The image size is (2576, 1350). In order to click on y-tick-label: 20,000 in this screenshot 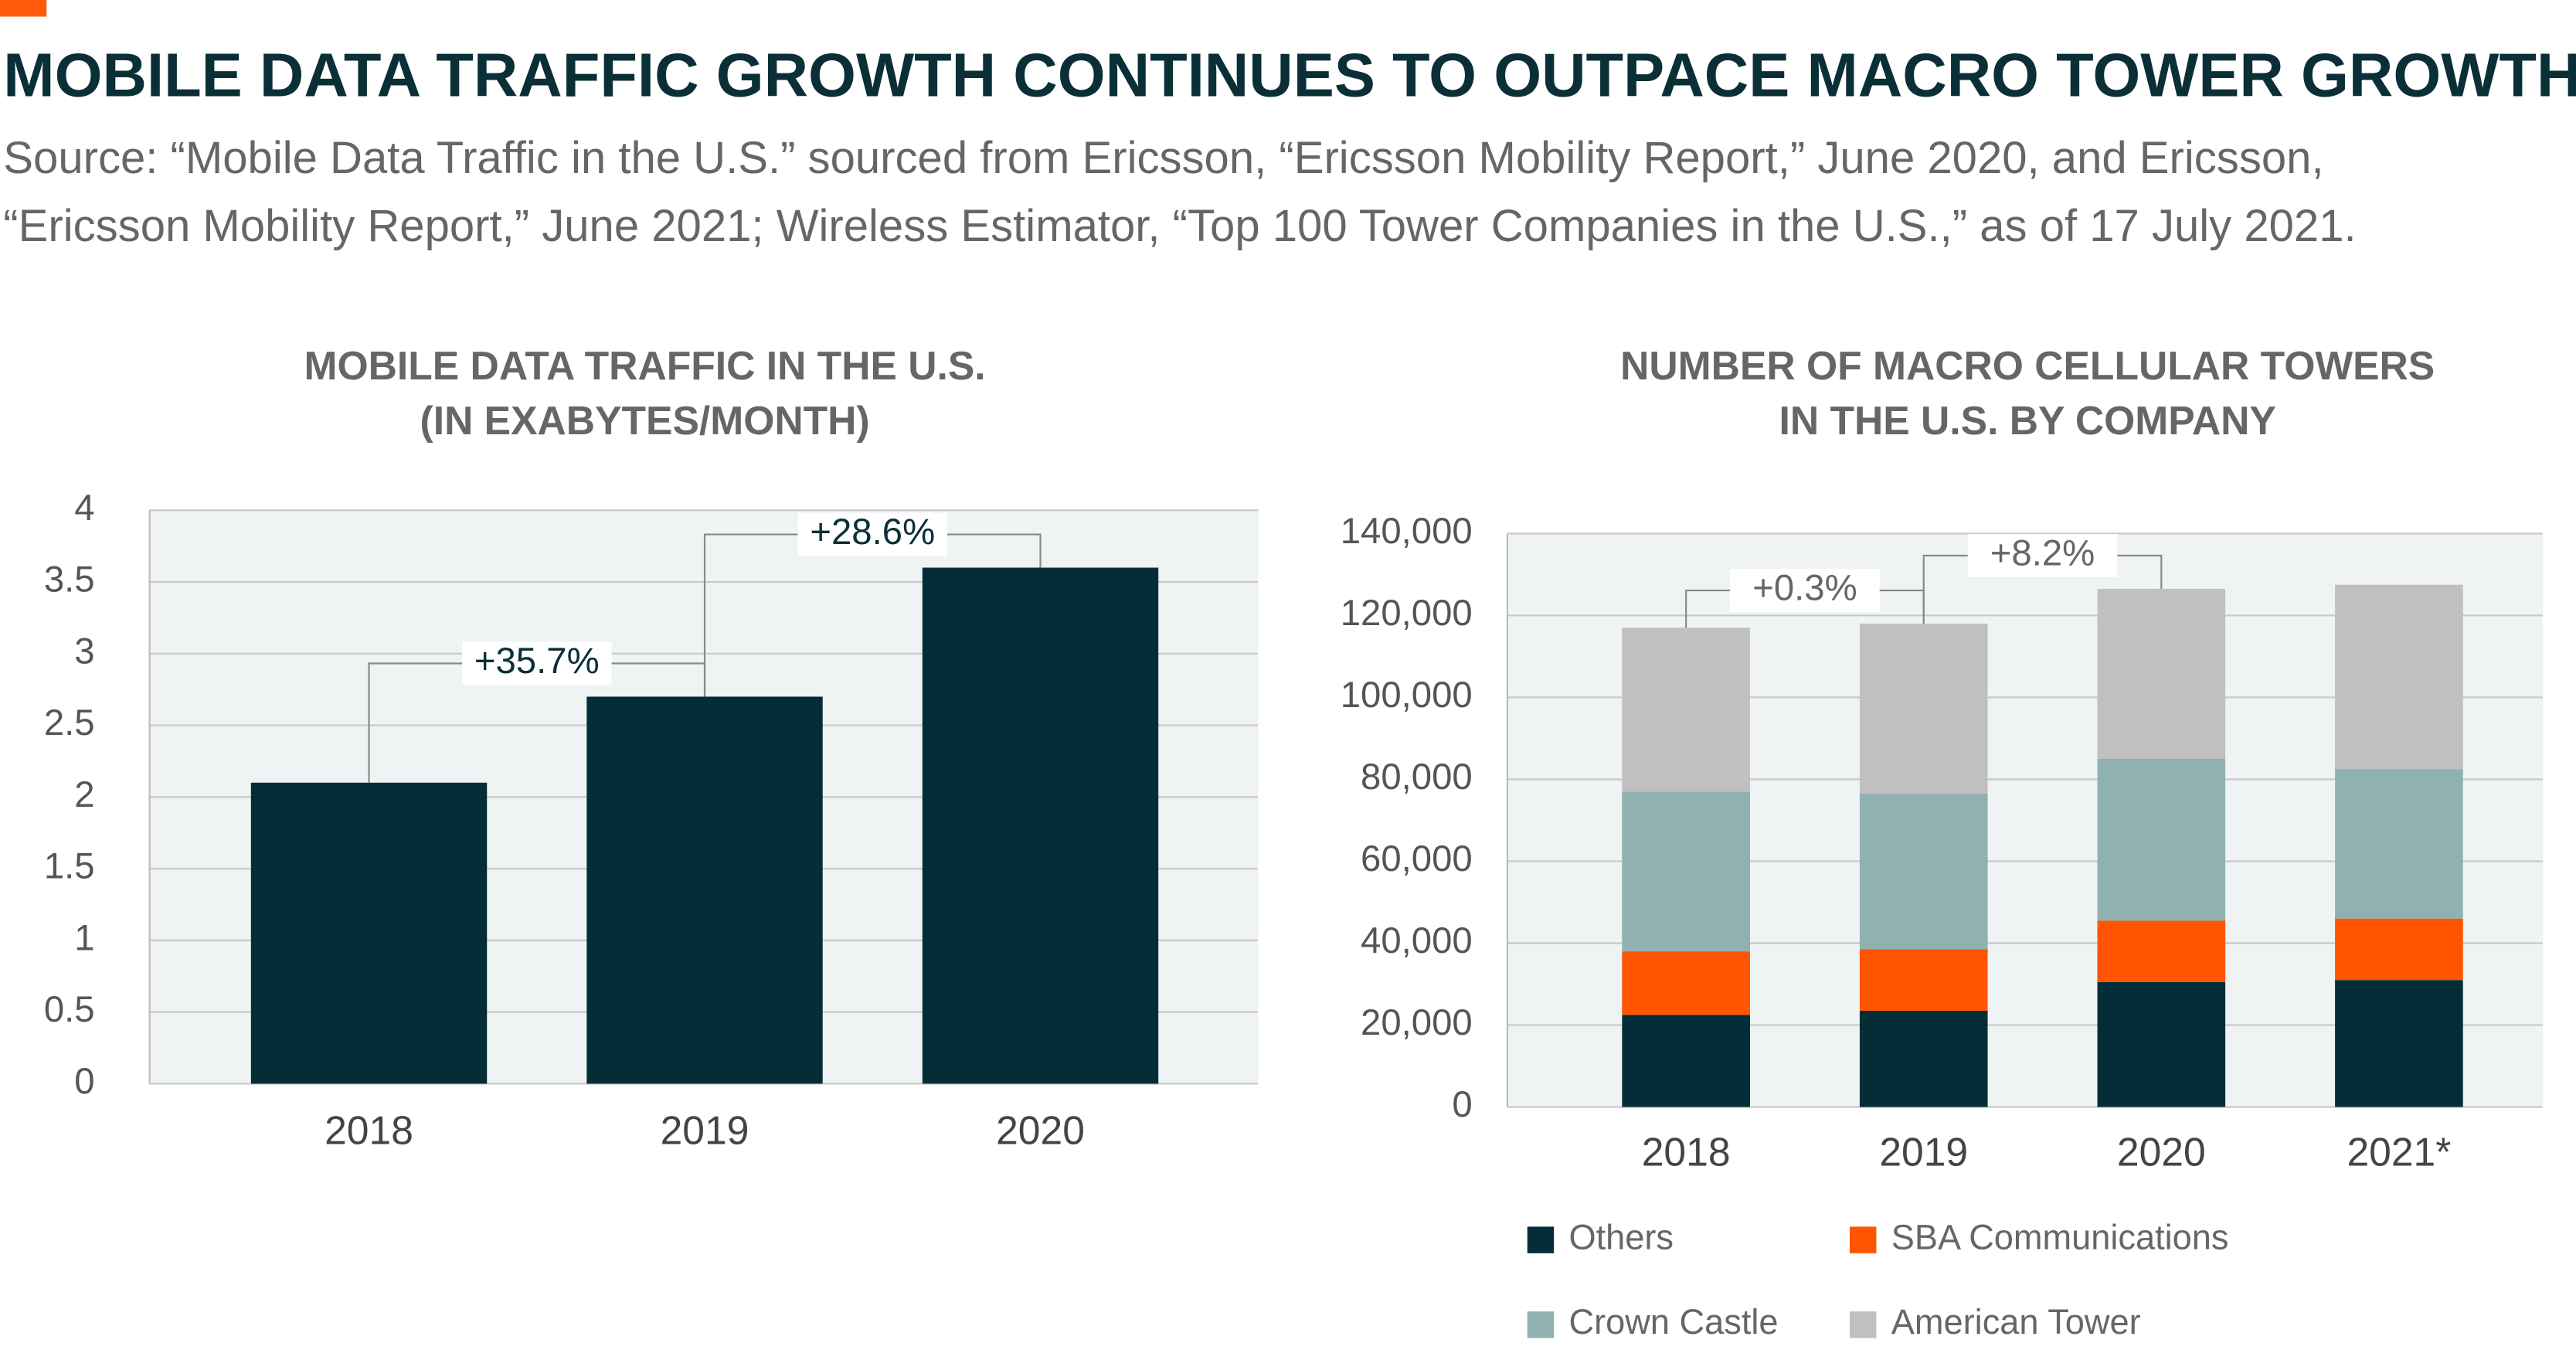, I will do `click(1417, 1023)`.